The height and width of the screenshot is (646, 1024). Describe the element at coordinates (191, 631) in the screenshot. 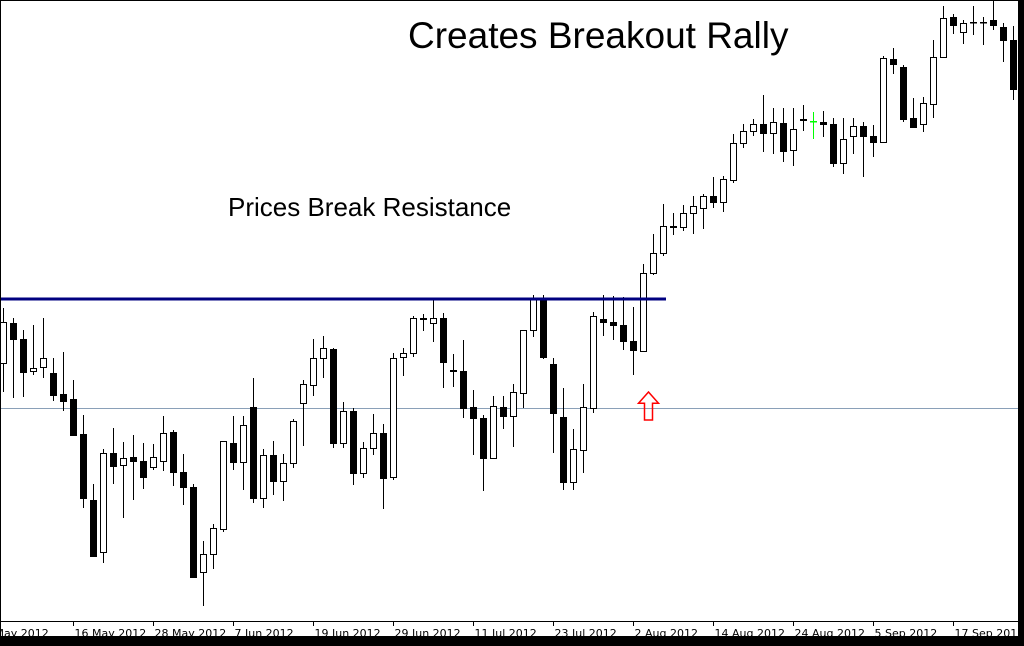

I see `x-tick-label: 28 May 2012` at that location.